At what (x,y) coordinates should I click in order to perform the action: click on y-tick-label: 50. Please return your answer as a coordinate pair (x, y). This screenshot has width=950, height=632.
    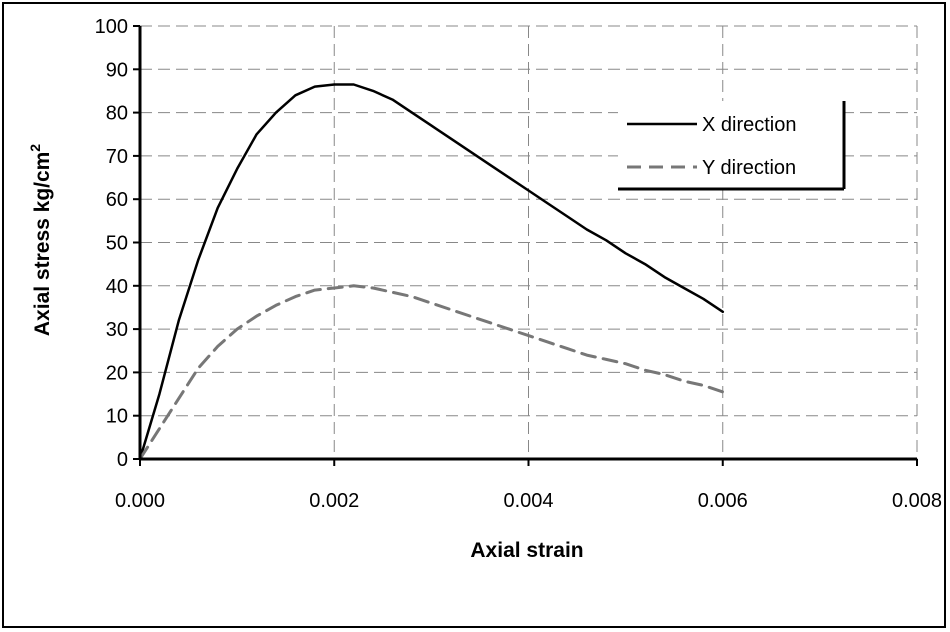
    Looking at the image, I should click on (117, 244).